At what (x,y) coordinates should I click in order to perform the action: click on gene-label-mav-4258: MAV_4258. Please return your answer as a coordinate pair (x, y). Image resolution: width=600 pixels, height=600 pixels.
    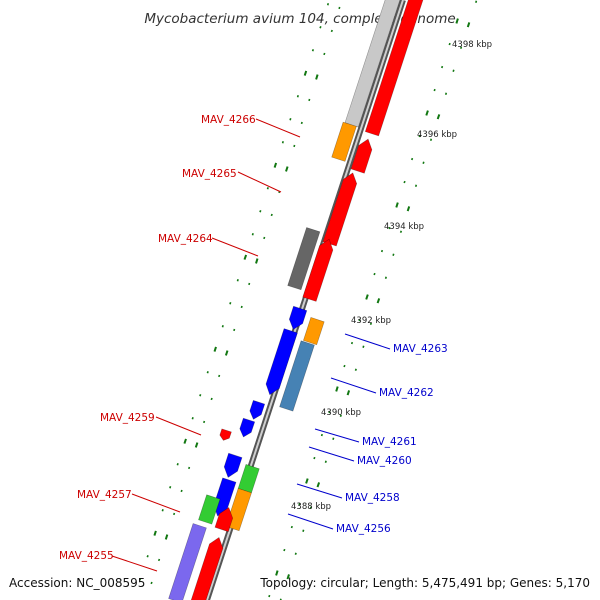
    Looking at the image, I should click on (372, 498).